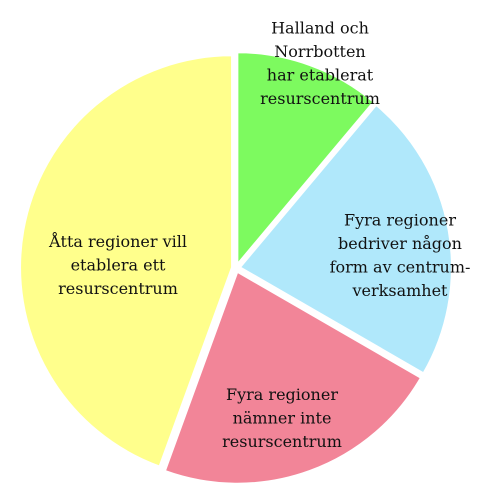 The width and height of the screenshot is (488, 490). Describe the element at coordinates (282, 418) in the screenshot. I see `slice-label: nämner inte` at that location.